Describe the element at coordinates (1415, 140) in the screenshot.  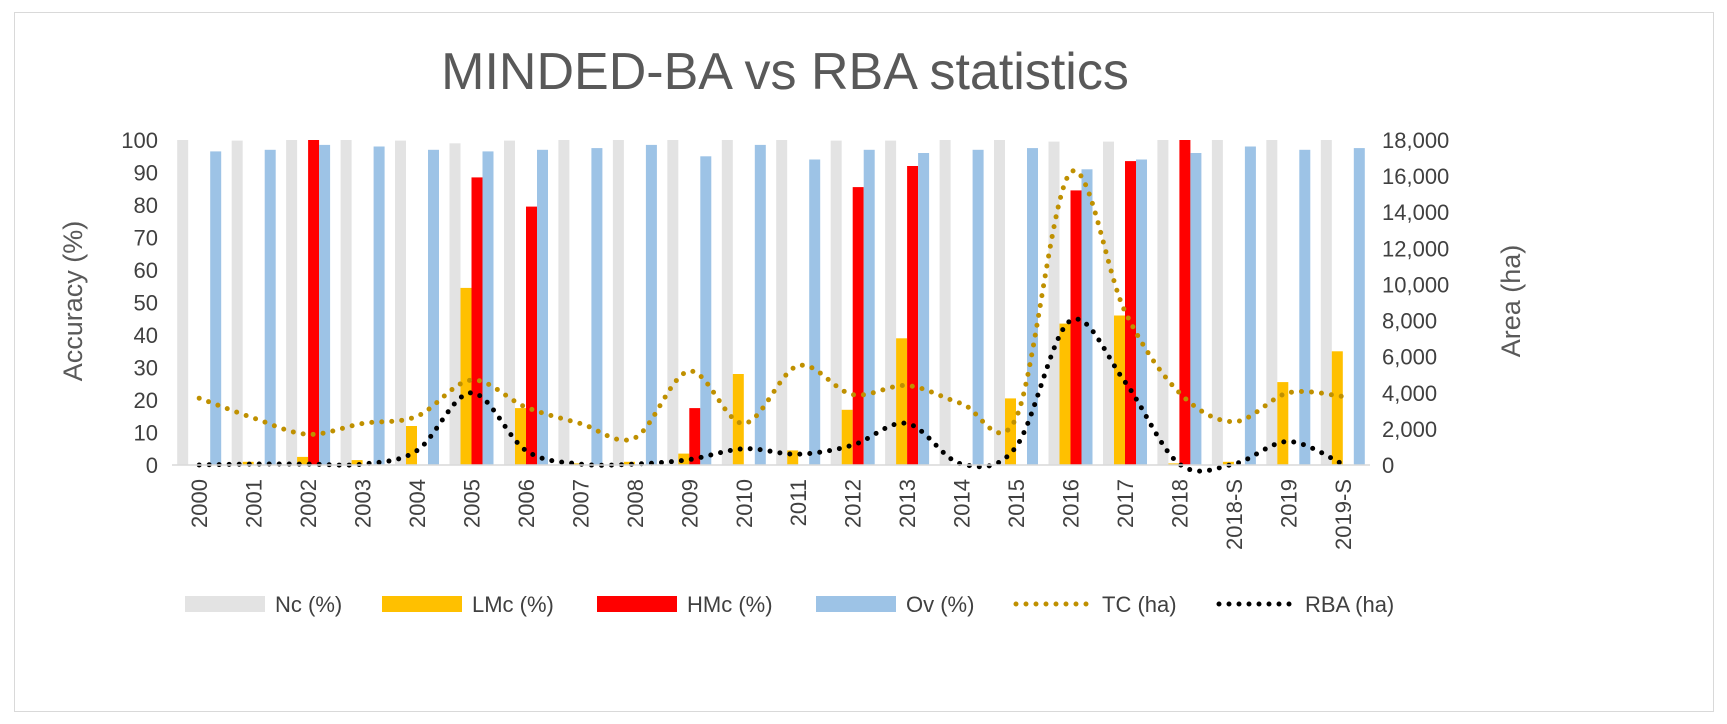
I see `y2-tick-label: 18,000` at that location.